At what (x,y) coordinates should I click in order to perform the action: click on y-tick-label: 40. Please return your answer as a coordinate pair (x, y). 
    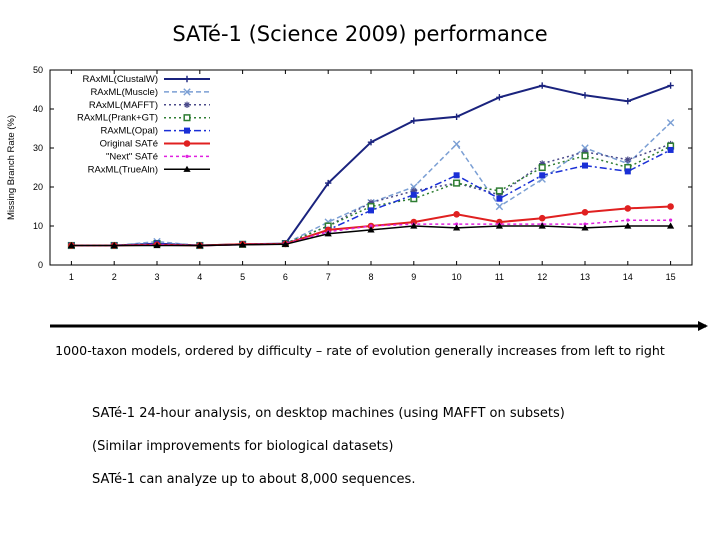
    Looking at the image, I should click on (38, 109).